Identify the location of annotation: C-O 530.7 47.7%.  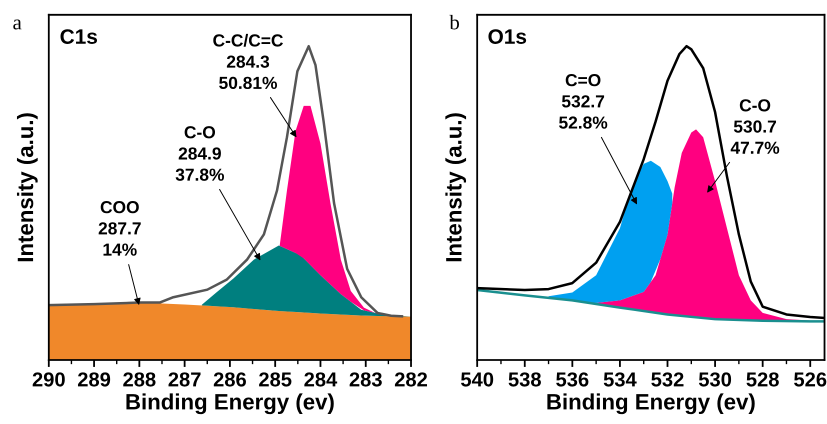
(755, 126).